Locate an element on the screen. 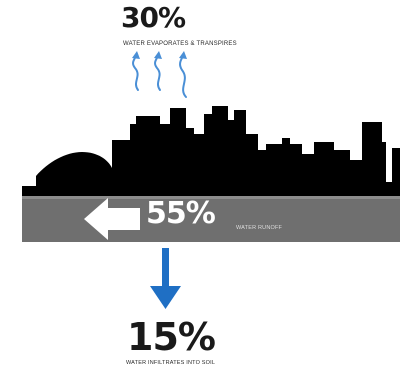 This screenshot has height=371, width=400. evaporation-percent: 30% is located at coordinates (153, 17).